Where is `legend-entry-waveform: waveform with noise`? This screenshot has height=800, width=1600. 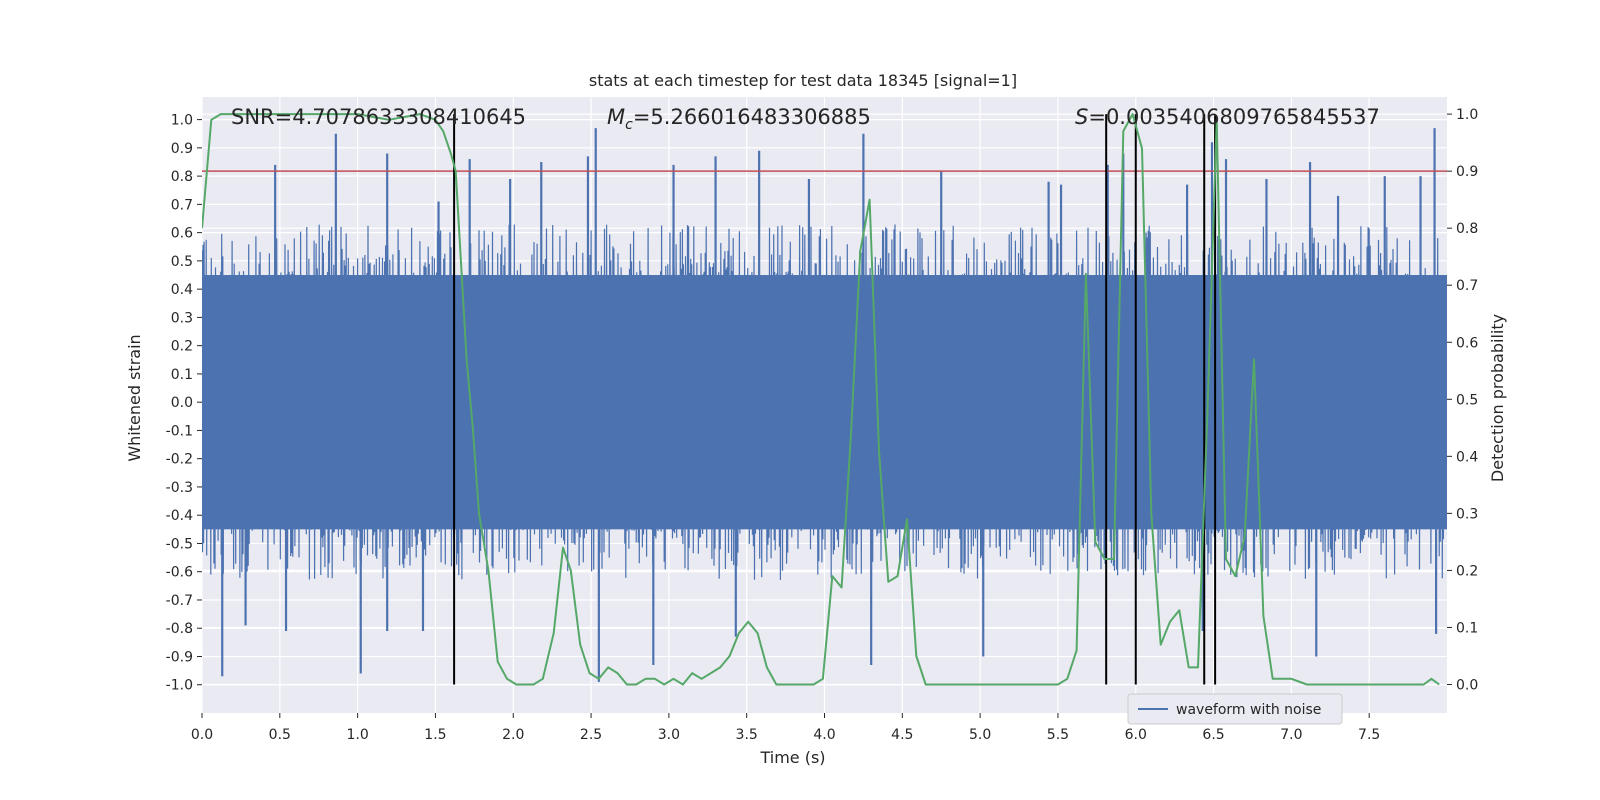 legend-entry-waveform: waveform with noise is located at coordinates (1248, 710).